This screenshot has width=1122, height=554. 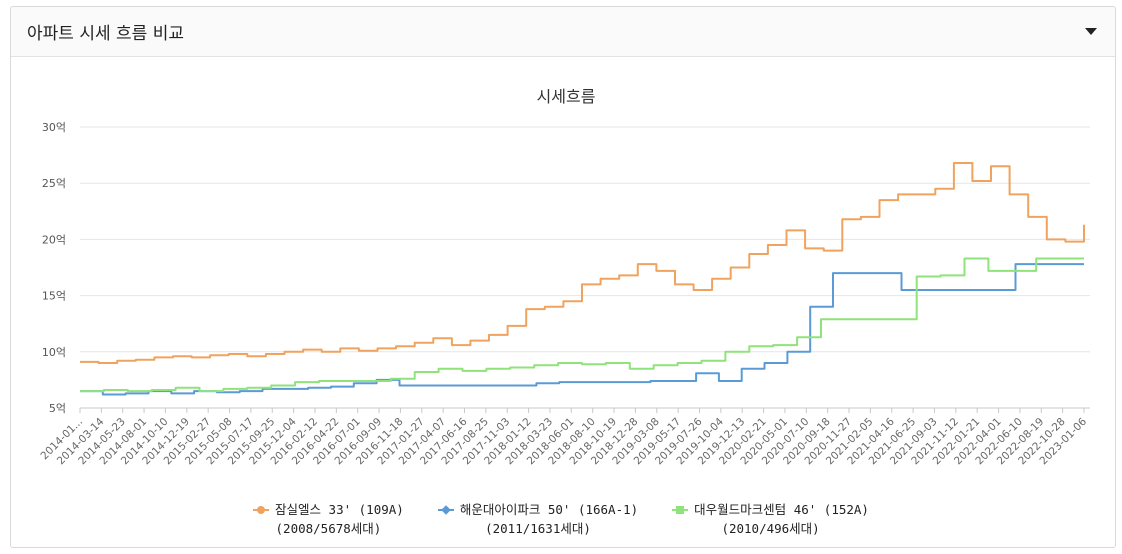 What do you see at coordinates (680, 510) in the screenshot?
I see `square-marker-icon` at bounding box center [680, 510].